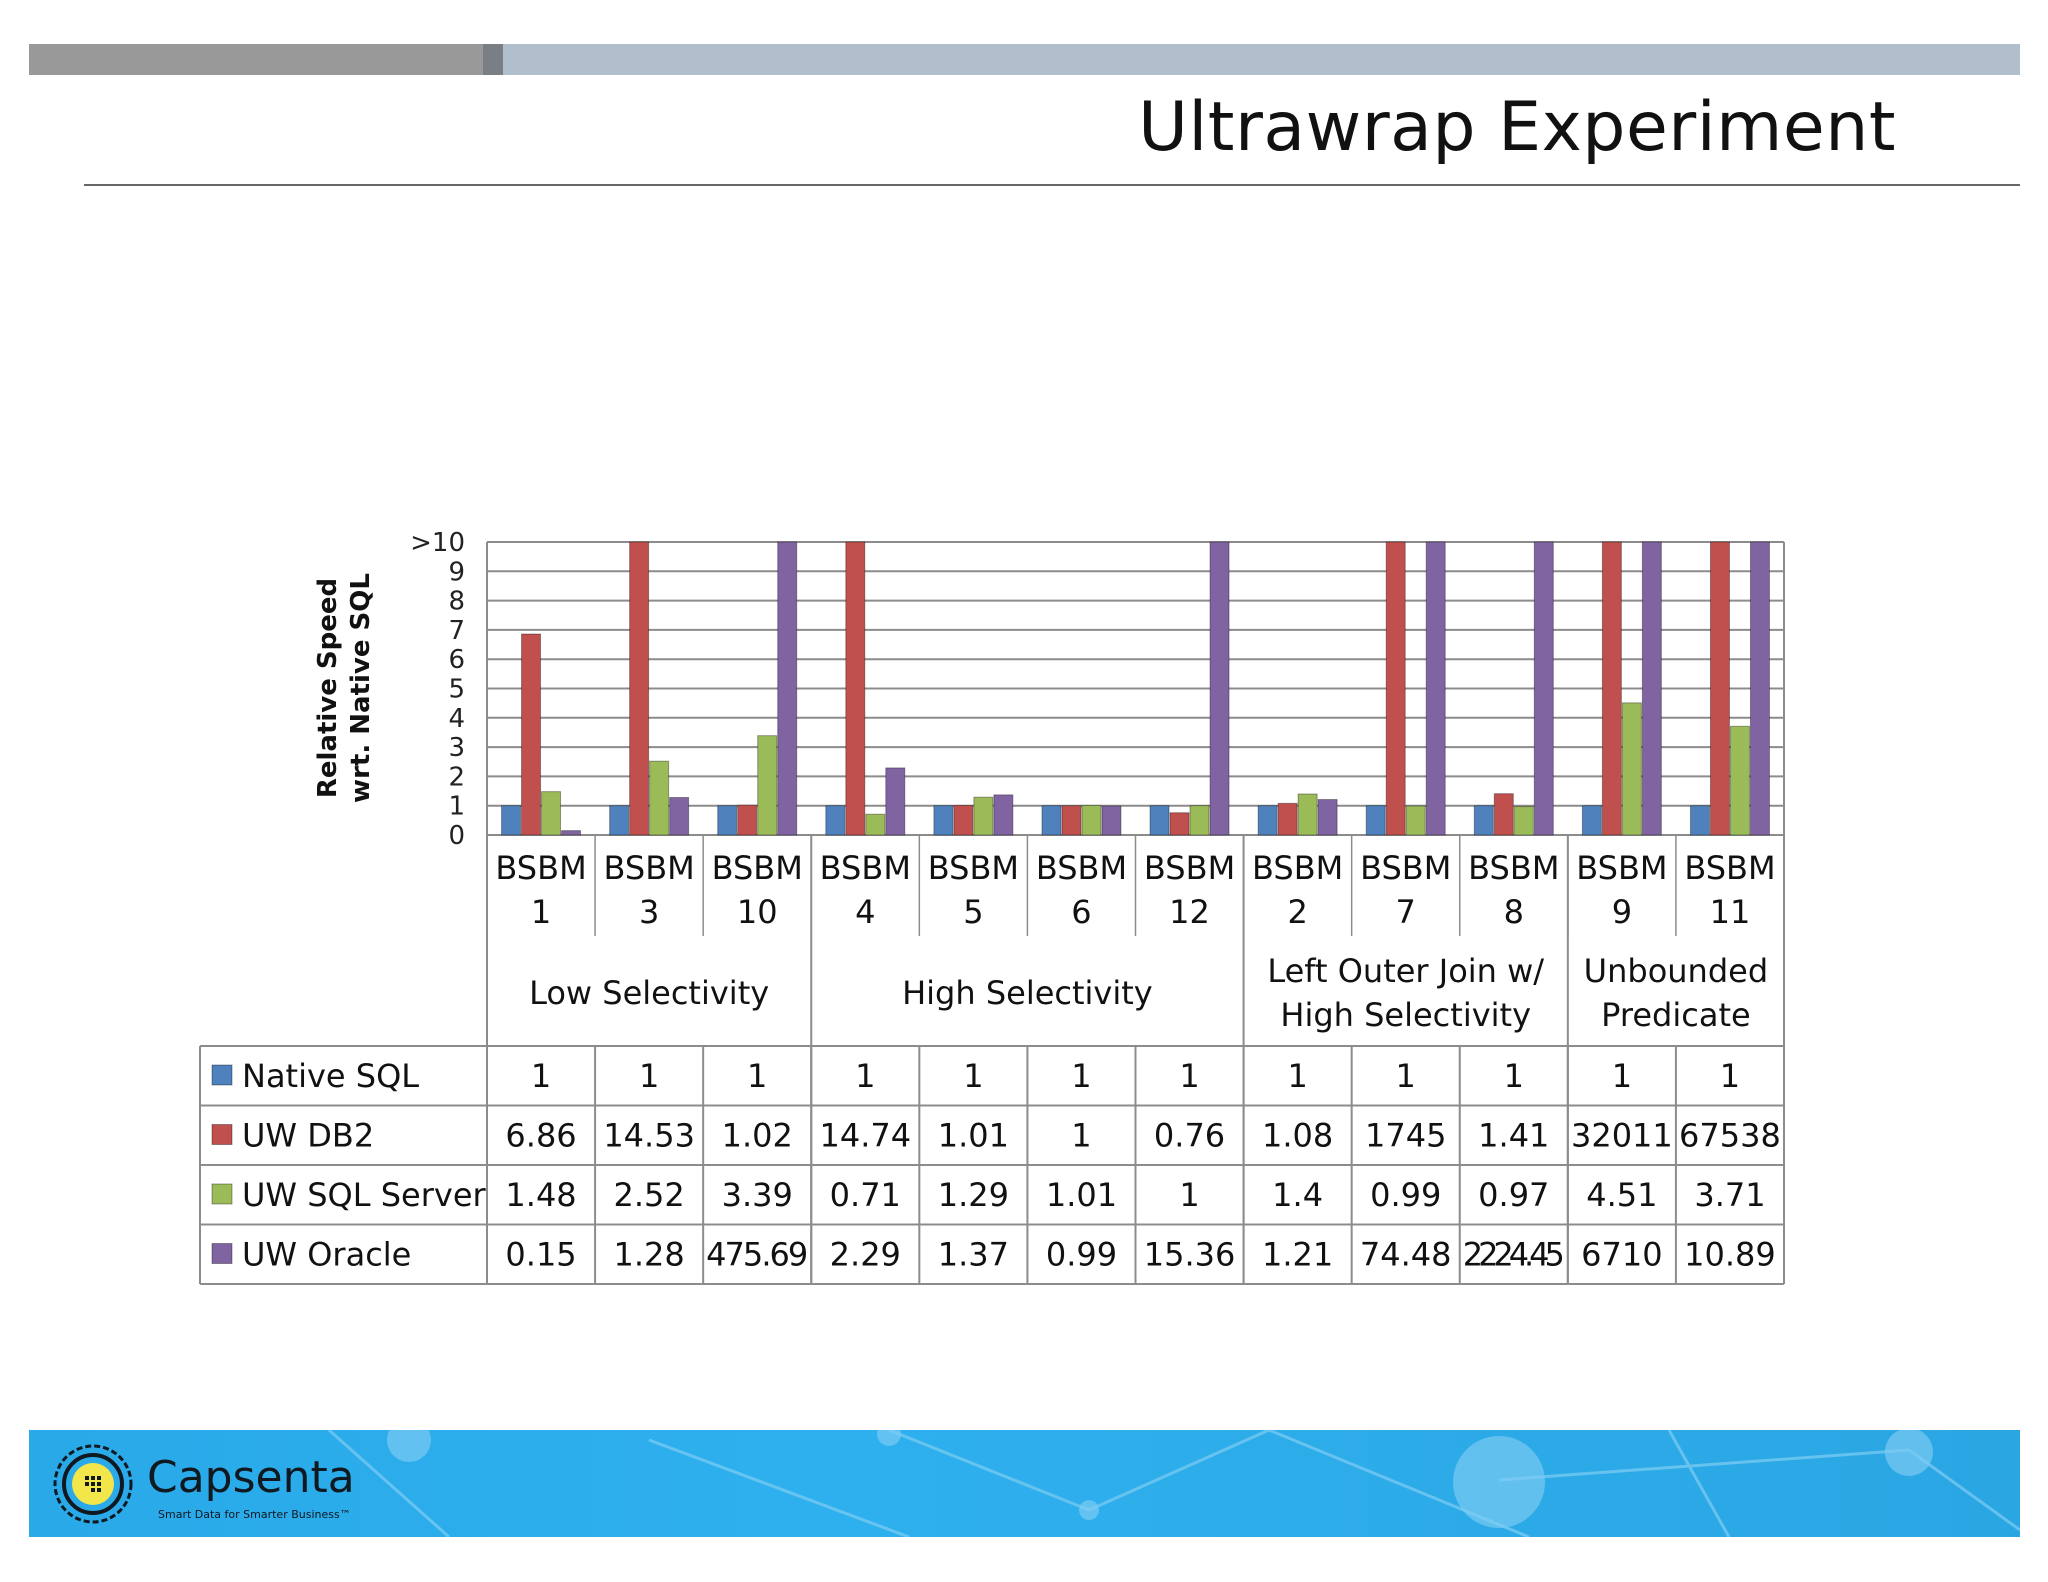 The image size is (2048, 1582). What do you see at coordinates (1676, 993) in the screenshot?
I see `group-label: Unbounded Predicate` at bounding box center [1676, 993].